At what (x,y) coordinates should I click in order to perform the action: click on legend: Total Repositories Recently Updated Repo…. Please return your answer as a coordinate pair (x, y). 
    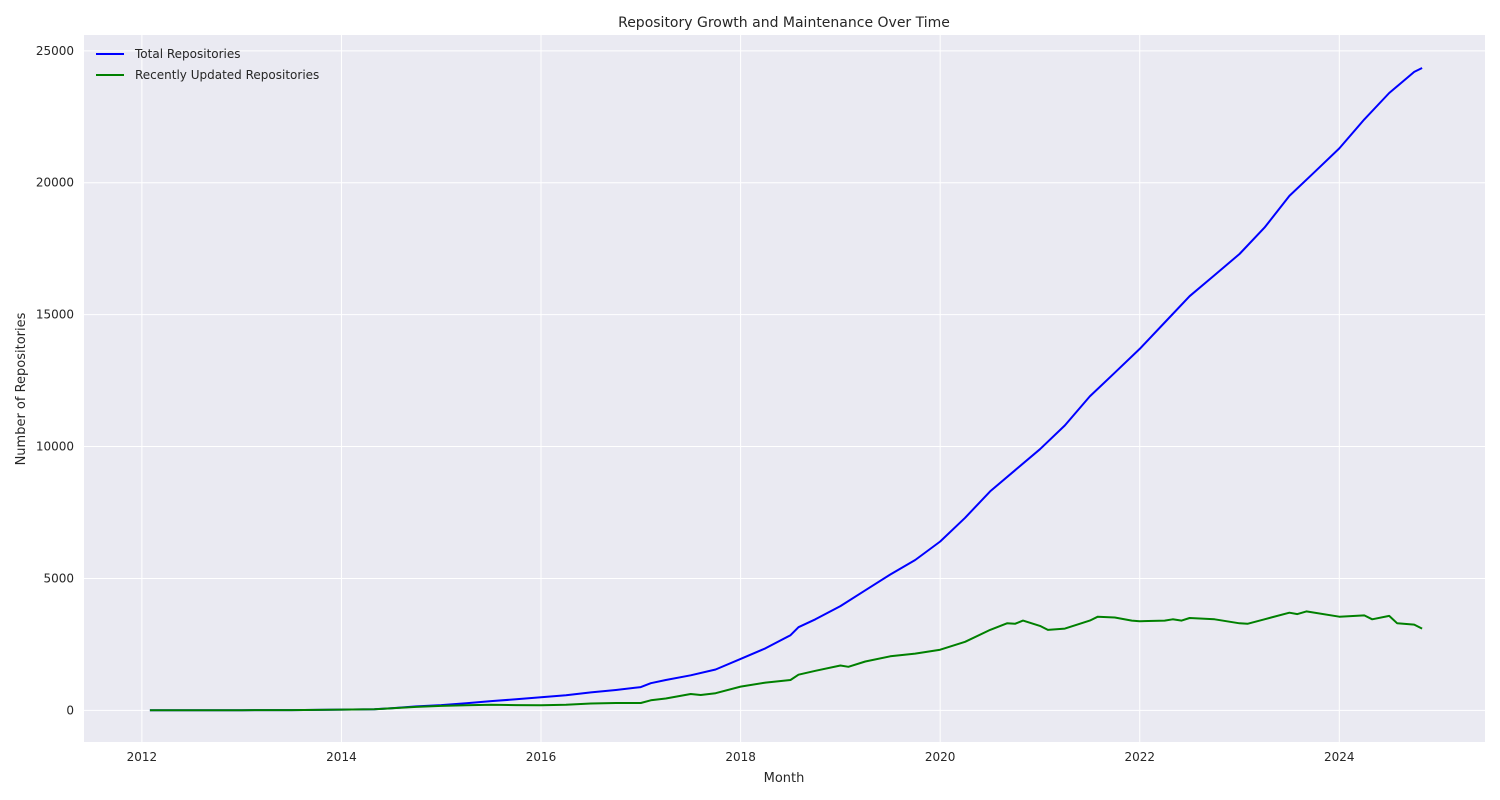
    Looking at the image, I should click on (207, 64).